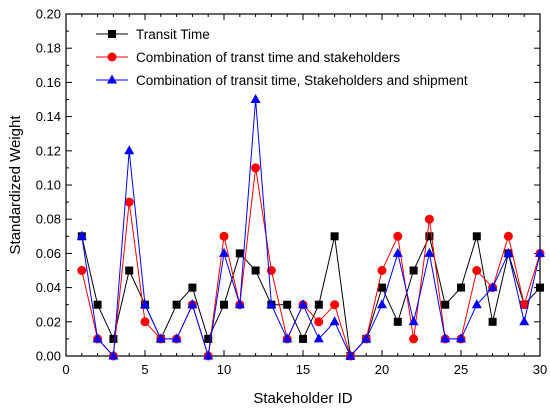  Describe the element at coordinates (48, 150) in the screenshot. I see `y-tick-label: 0.12` at that location.